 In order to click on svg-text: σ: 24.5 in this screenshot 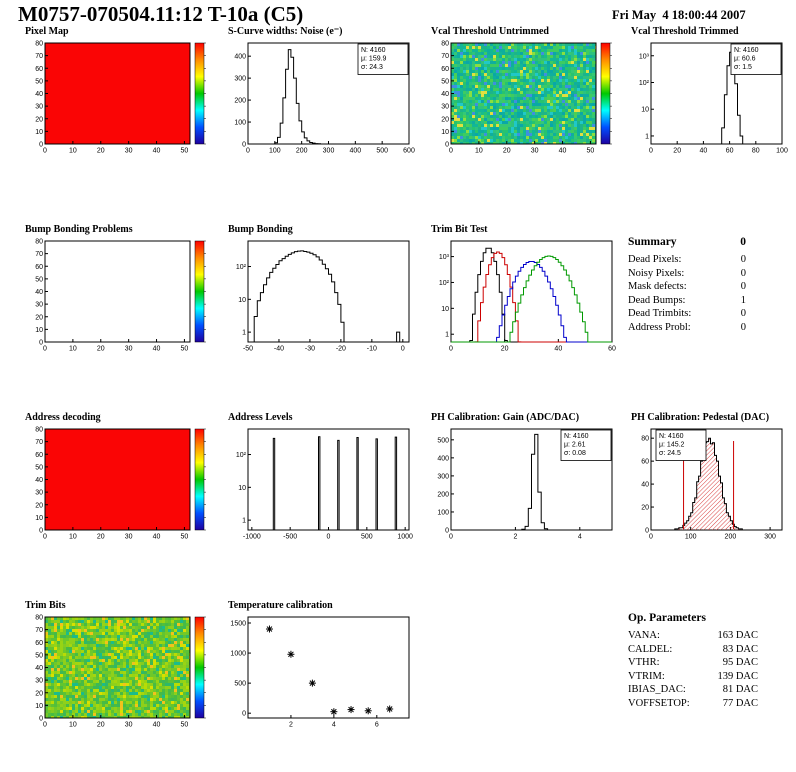, I will do `click(670, 453)`.